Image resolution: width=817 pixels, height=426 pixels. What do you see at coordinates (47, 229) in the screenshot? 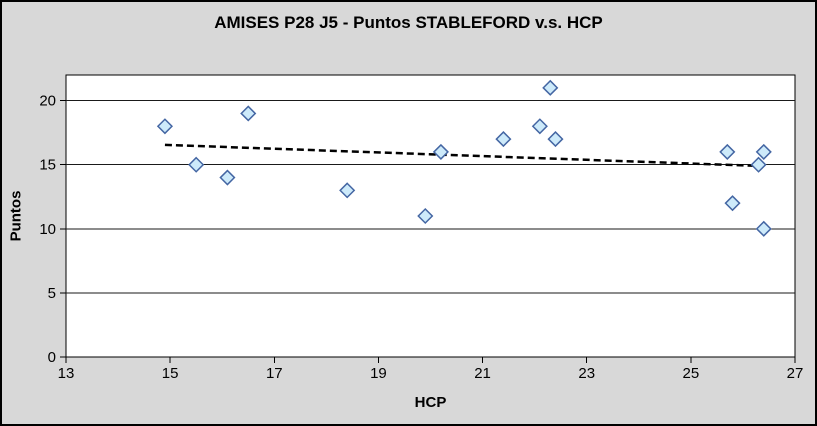
I see `y-tick-label: 10` at bounding box center [47, 229].